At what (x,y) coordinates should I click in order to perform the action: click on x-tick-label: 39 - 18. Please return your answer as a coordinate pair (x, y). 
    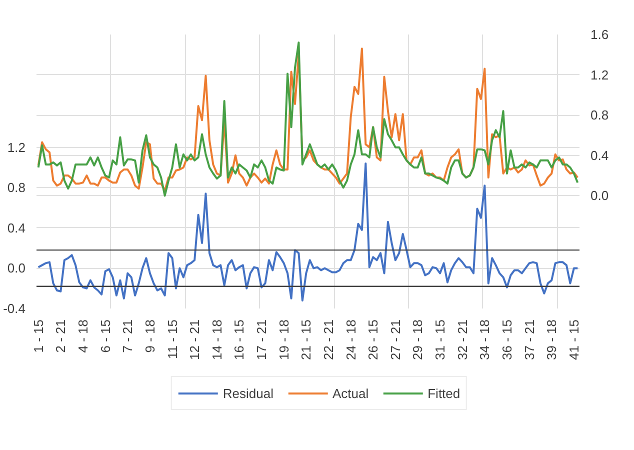
    Looking at the image, I should click on (552, 339).